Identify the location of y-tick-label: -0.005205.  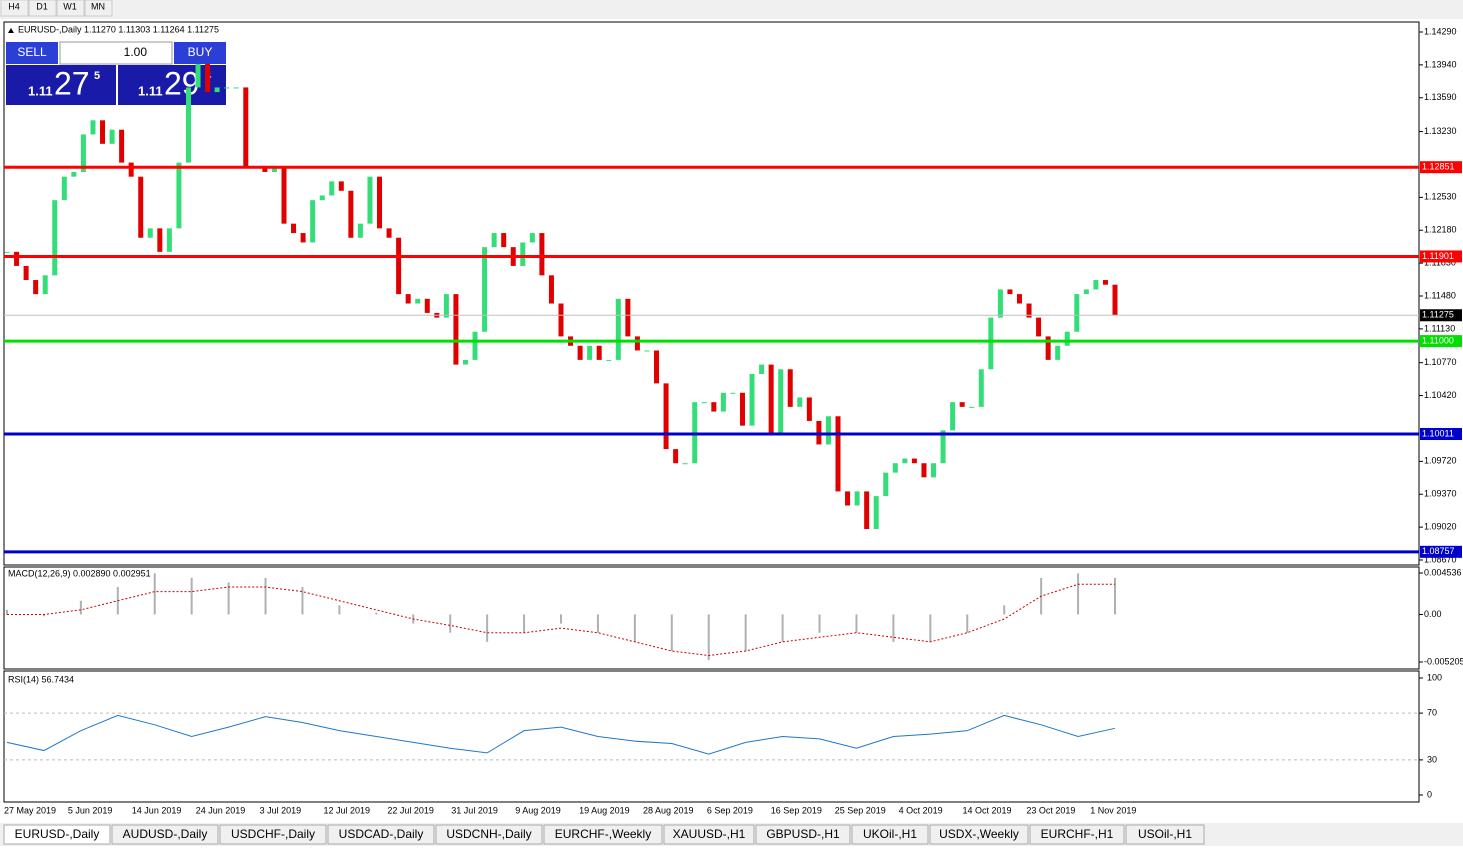
(1443, 661).